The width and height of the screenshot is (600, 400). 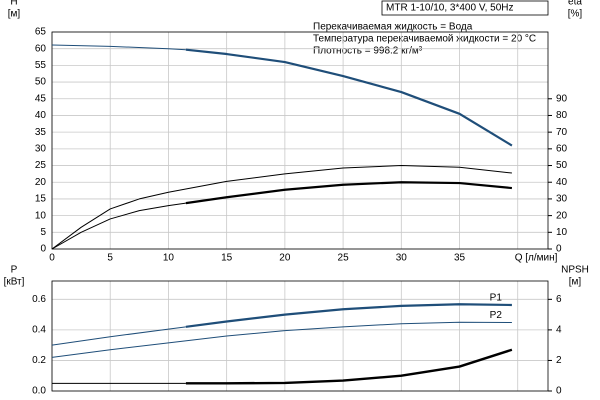 I want to click on y2-axis-label: NPSH, so click(x=575, y=270).